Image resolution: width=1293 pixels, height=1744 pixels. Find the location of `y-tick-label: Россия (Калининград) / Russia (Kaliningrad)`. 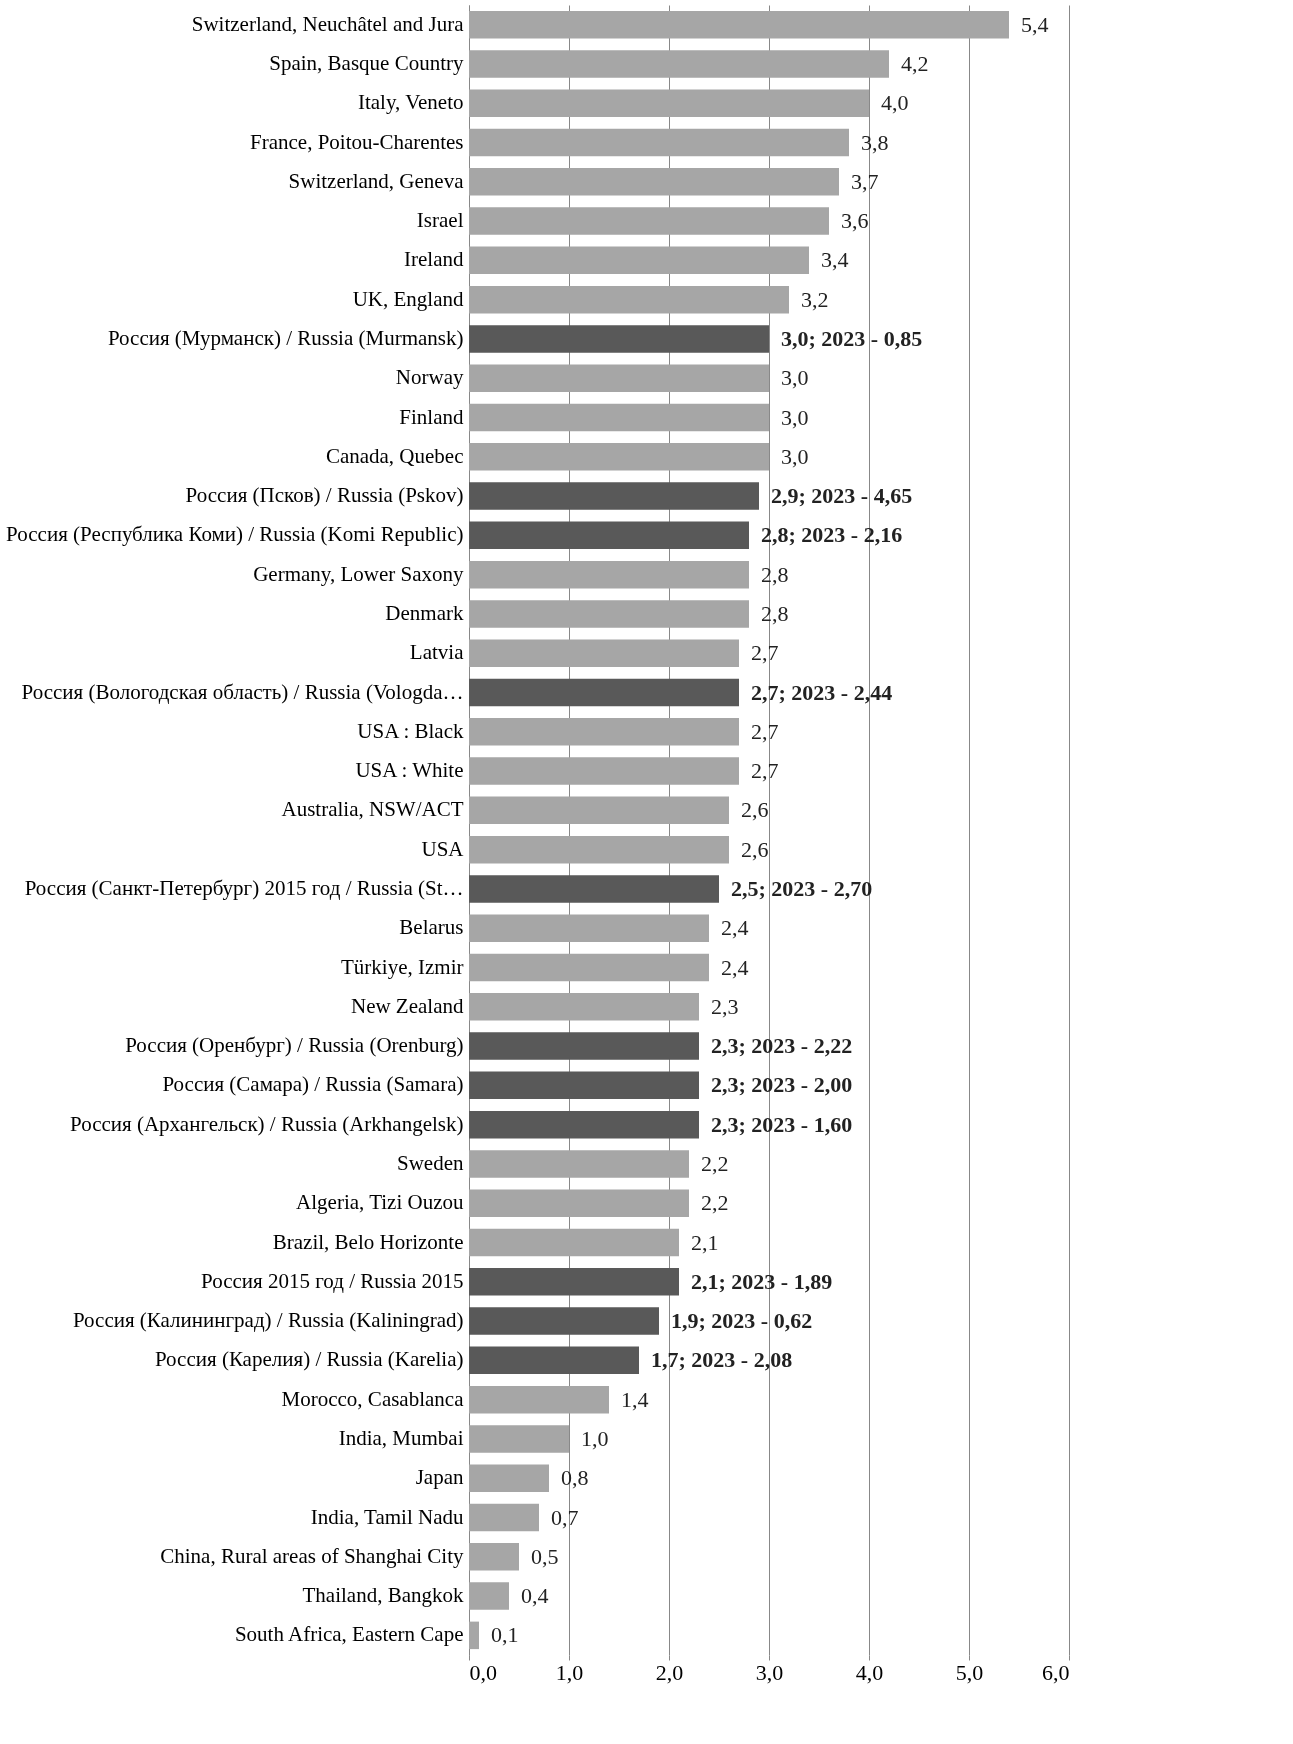

y-tick-label: Россия (Калининград) / Russia (Kaliningrad) is located at coordinates (268, 1320).